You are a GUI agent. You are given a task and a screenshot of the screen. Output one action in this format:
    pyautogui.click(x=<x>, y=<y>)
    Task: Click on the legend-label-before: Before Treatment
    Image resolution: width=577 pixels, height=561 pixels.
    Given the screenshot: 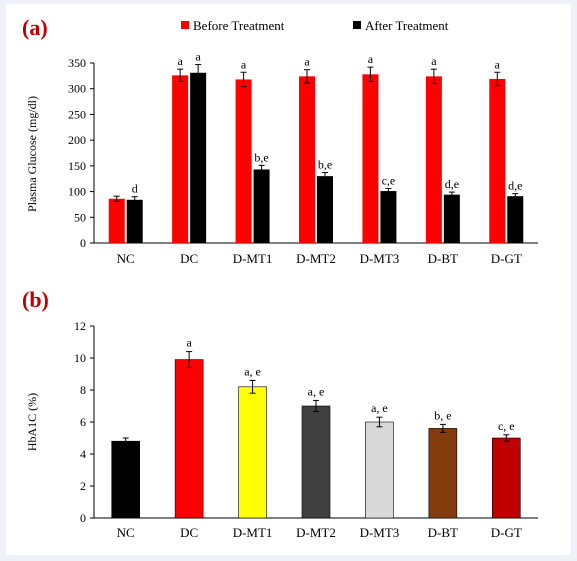 What is the action you would take?
    pyautogui.click(x=239, y=25)
    